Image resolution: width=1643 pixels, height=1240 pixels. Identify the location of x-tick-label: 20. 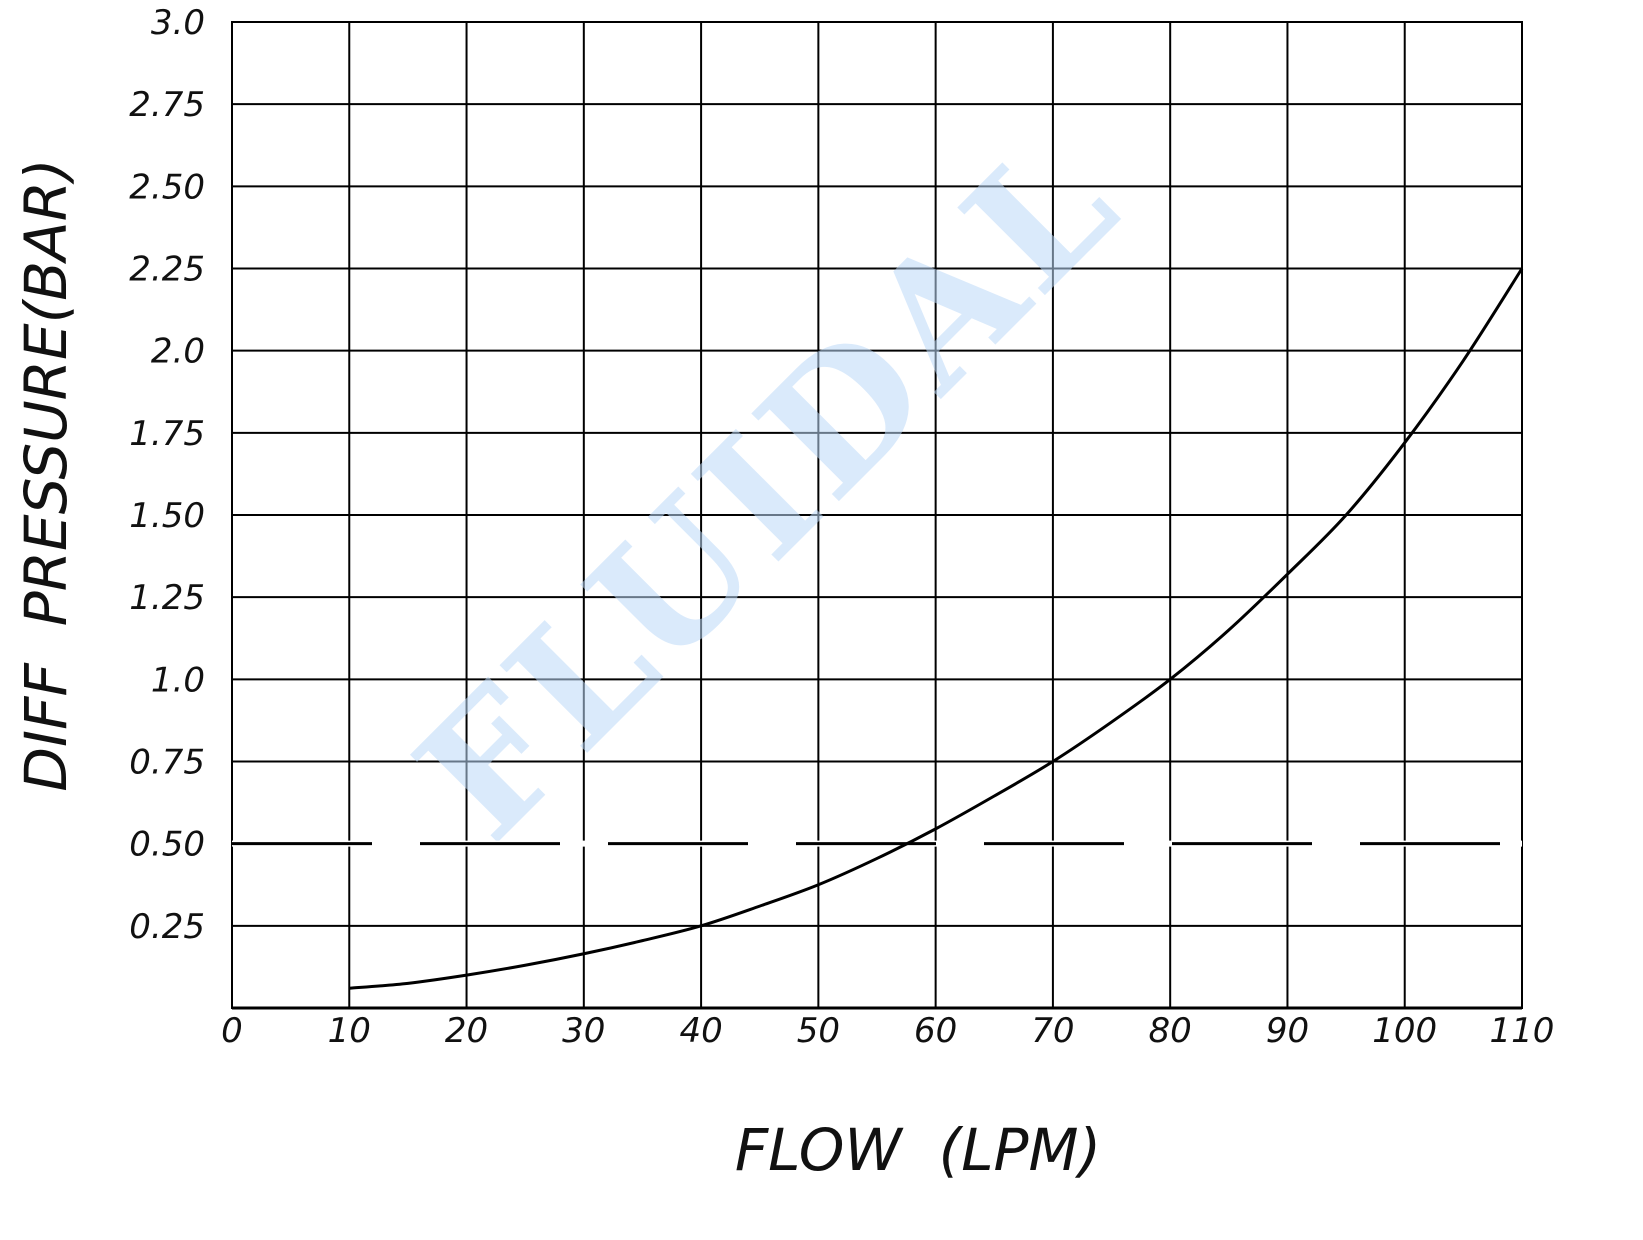
(466, 1031).